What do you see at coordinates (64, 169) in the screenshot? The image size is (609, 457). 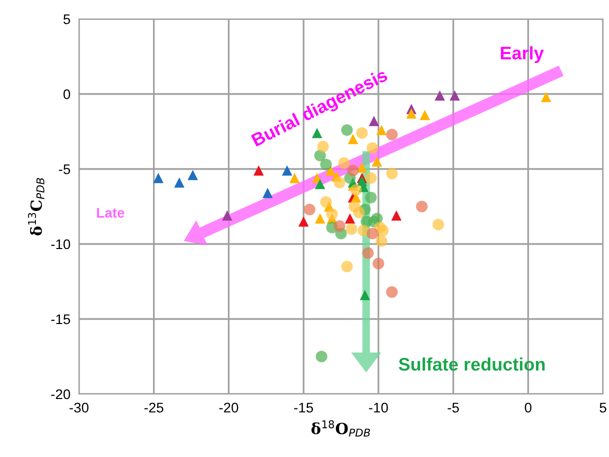 I see `y-tick-label: -5` at bounding box center [64, 169].